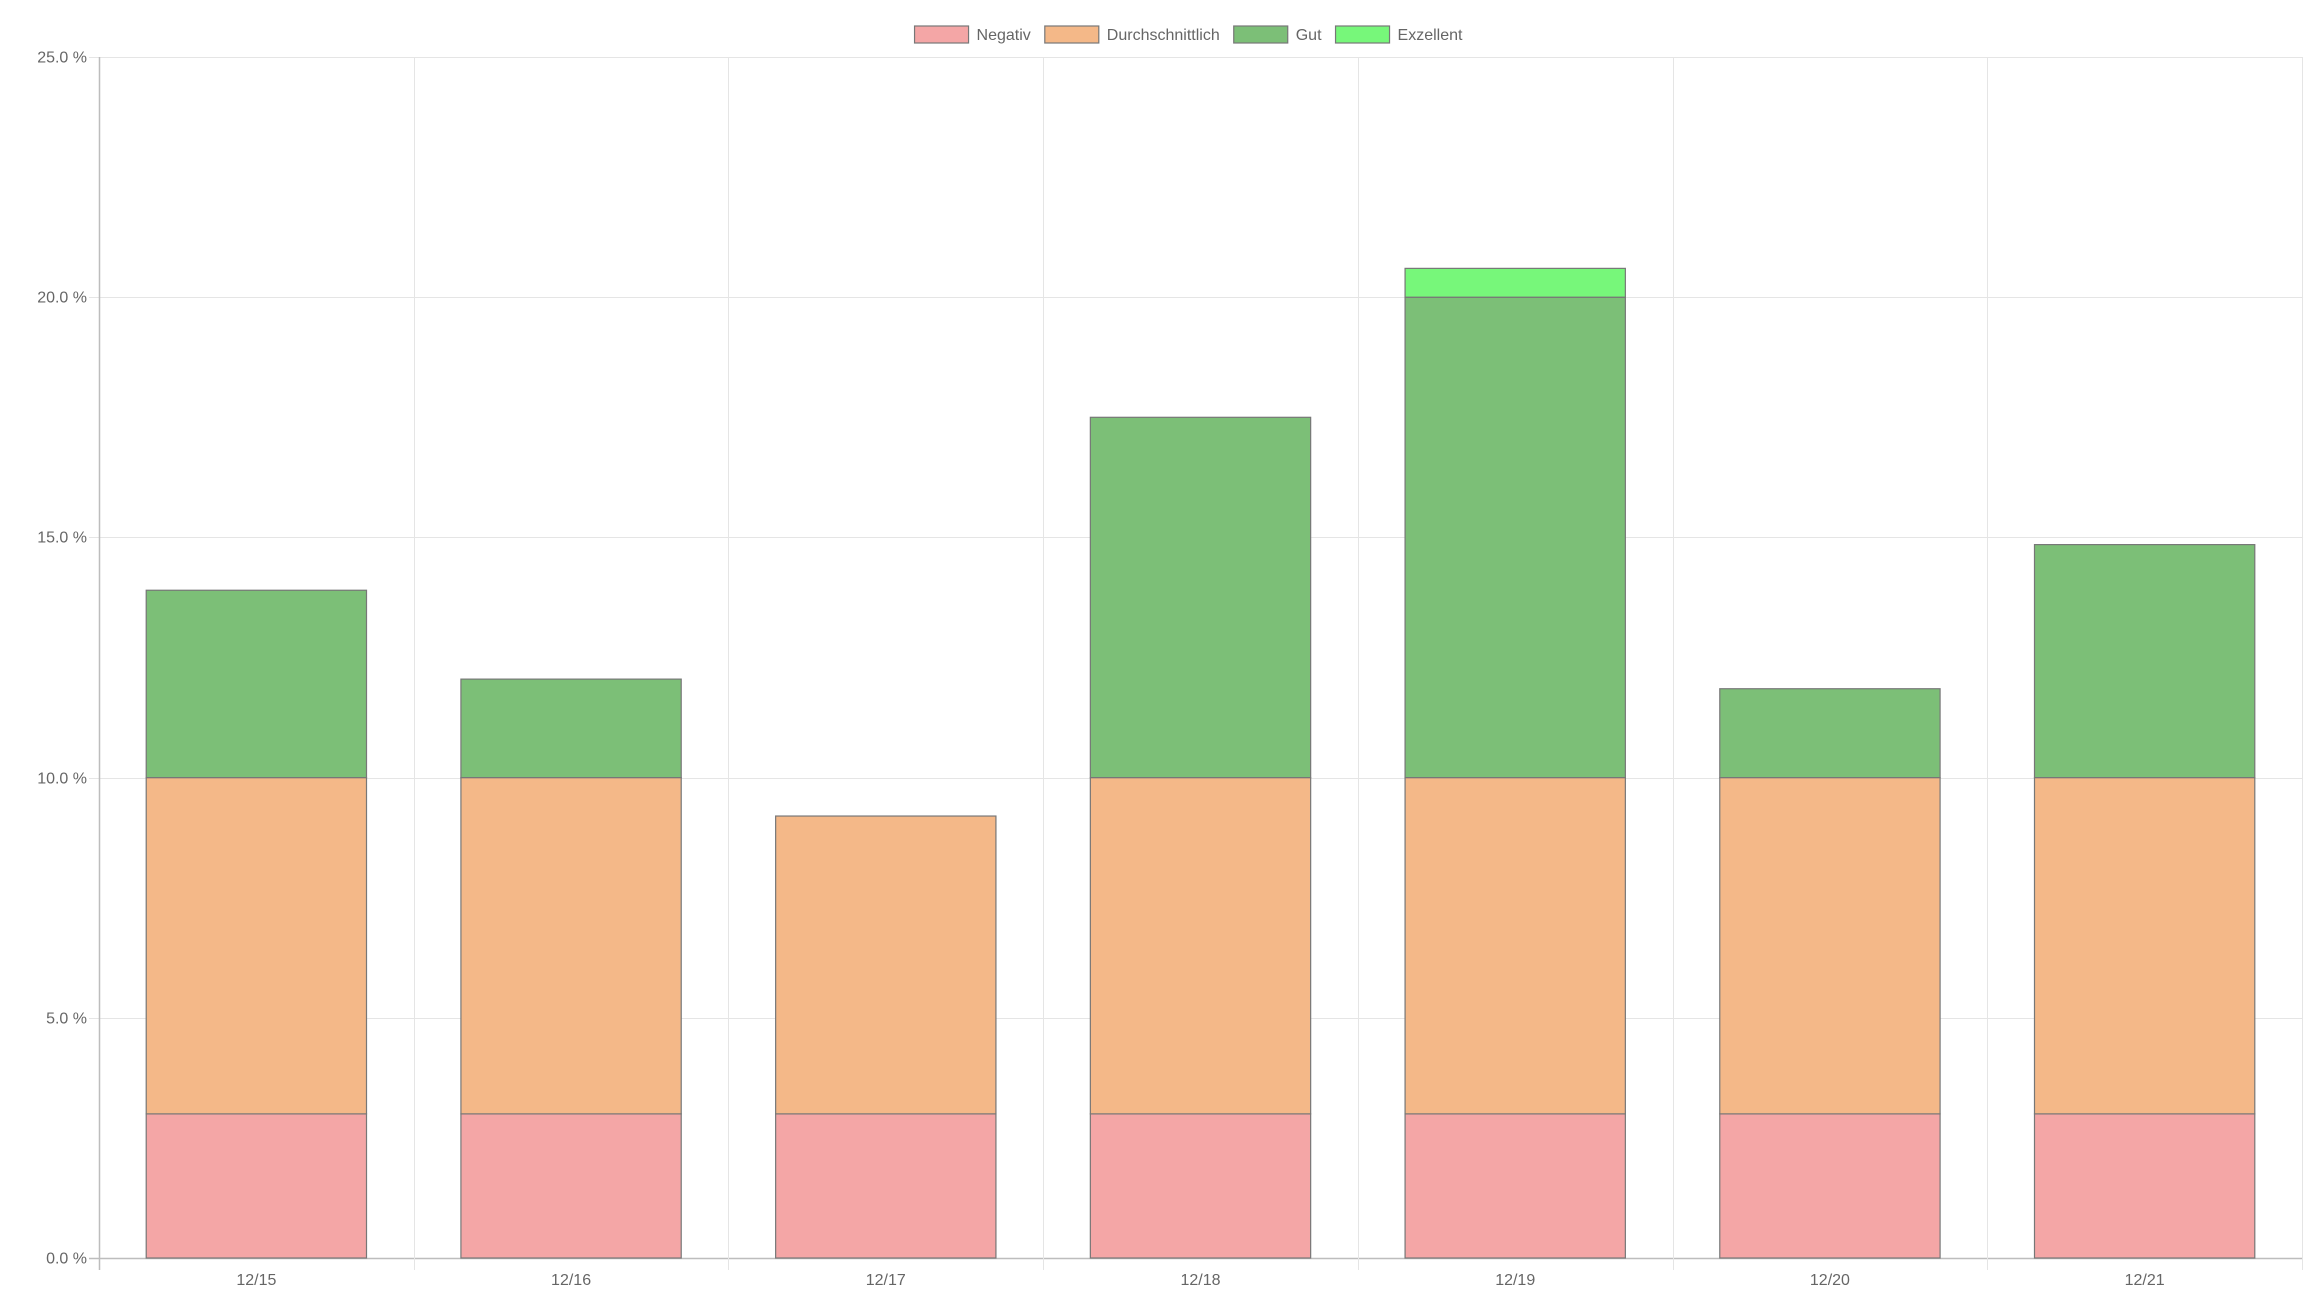 This screenshot has width=2305, height=1310. I want to click on x-tick-label: 12/15, so click(256, 1280).